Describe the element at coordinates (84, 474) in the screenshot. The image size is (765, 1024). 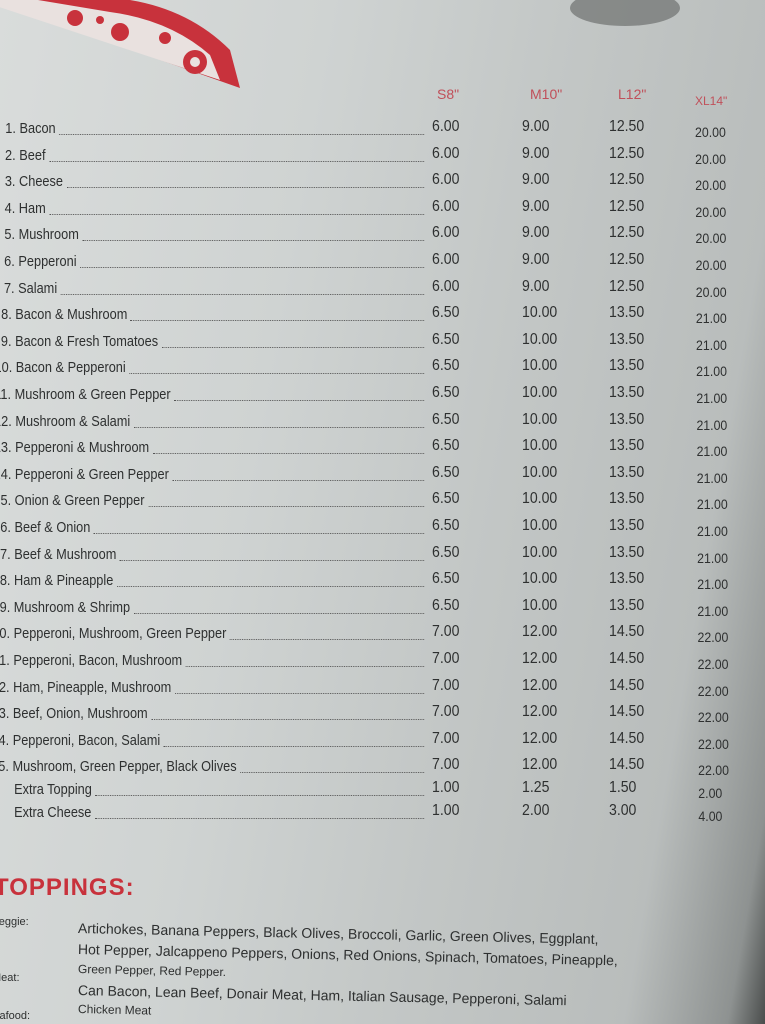
I see `item-name: 14. Pepperoni & Green Pepper` at that location.